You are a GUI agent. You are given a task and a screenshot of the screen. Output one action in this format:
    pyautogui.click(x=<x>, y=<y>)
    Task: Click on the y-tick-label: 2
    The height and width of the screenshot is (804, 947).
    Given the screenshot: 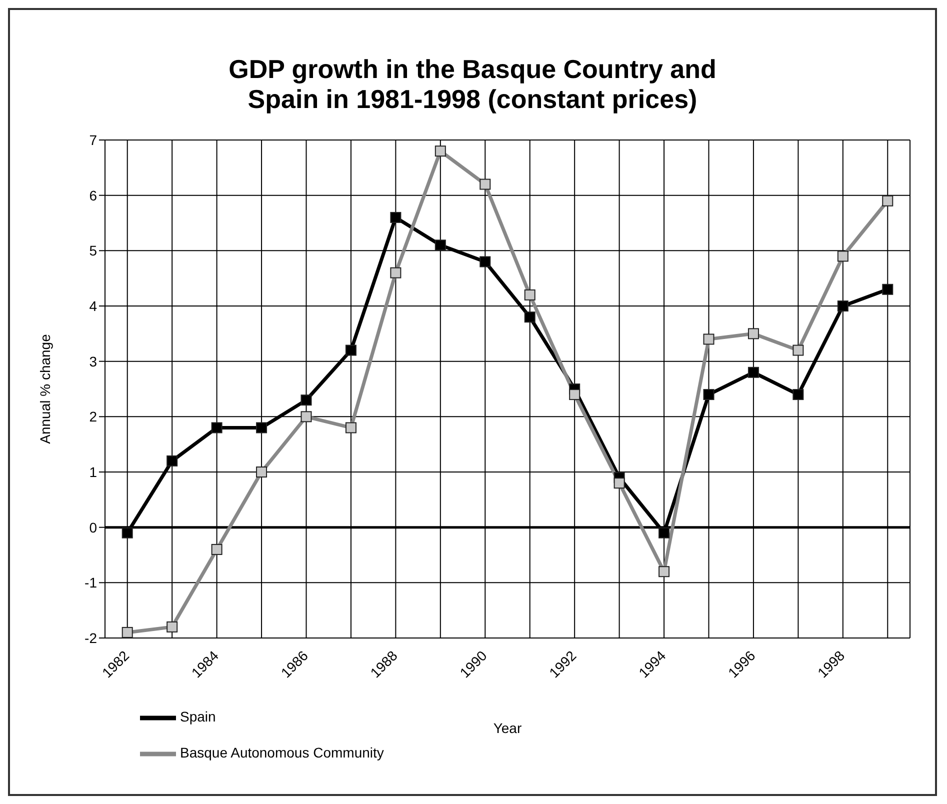 What is the action you would take?
    pyautogui.click(x=93, y=416)
    